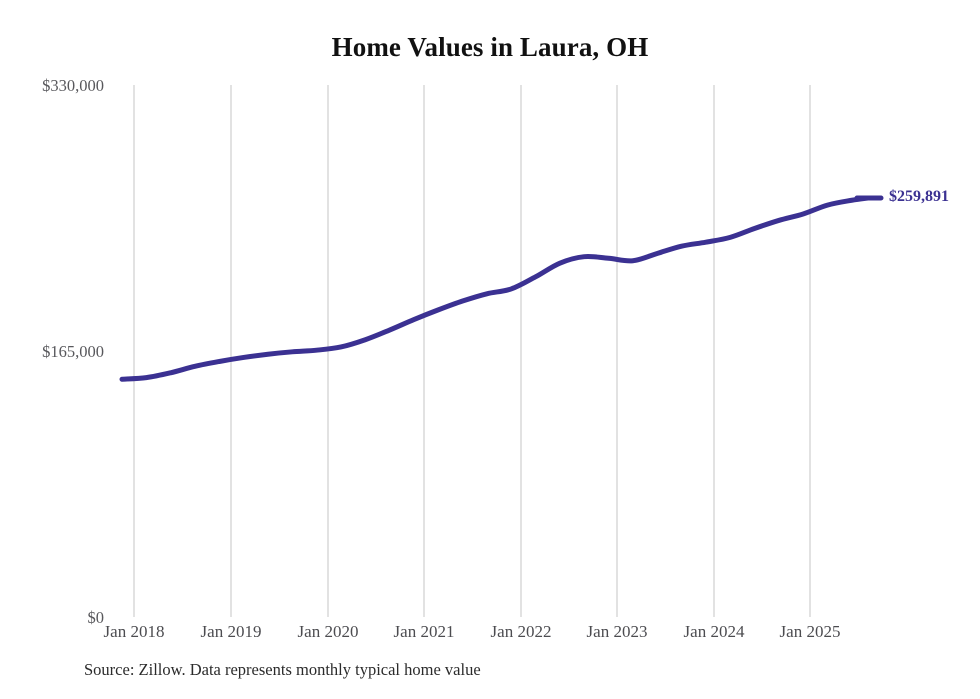 The height and width of the screenshot is (699, 980). Describe the element at coordinates (919, 197) in the screenshot. I see `series-end-value-label: $259,891` at that location.